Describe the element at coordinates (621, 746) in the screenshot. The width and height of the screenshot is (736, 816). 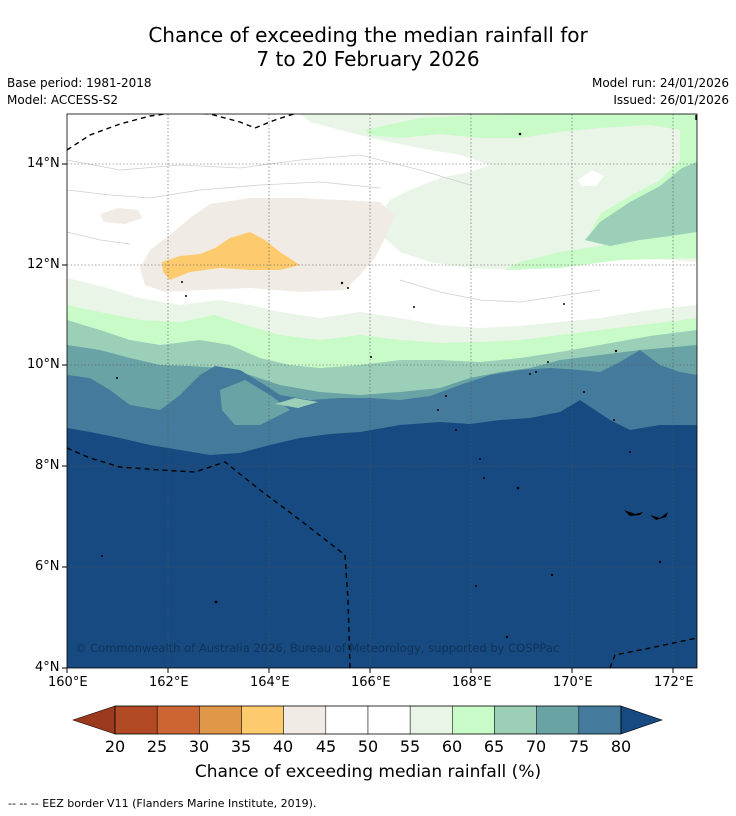
I see `colorbar-tick: 80` at that location.